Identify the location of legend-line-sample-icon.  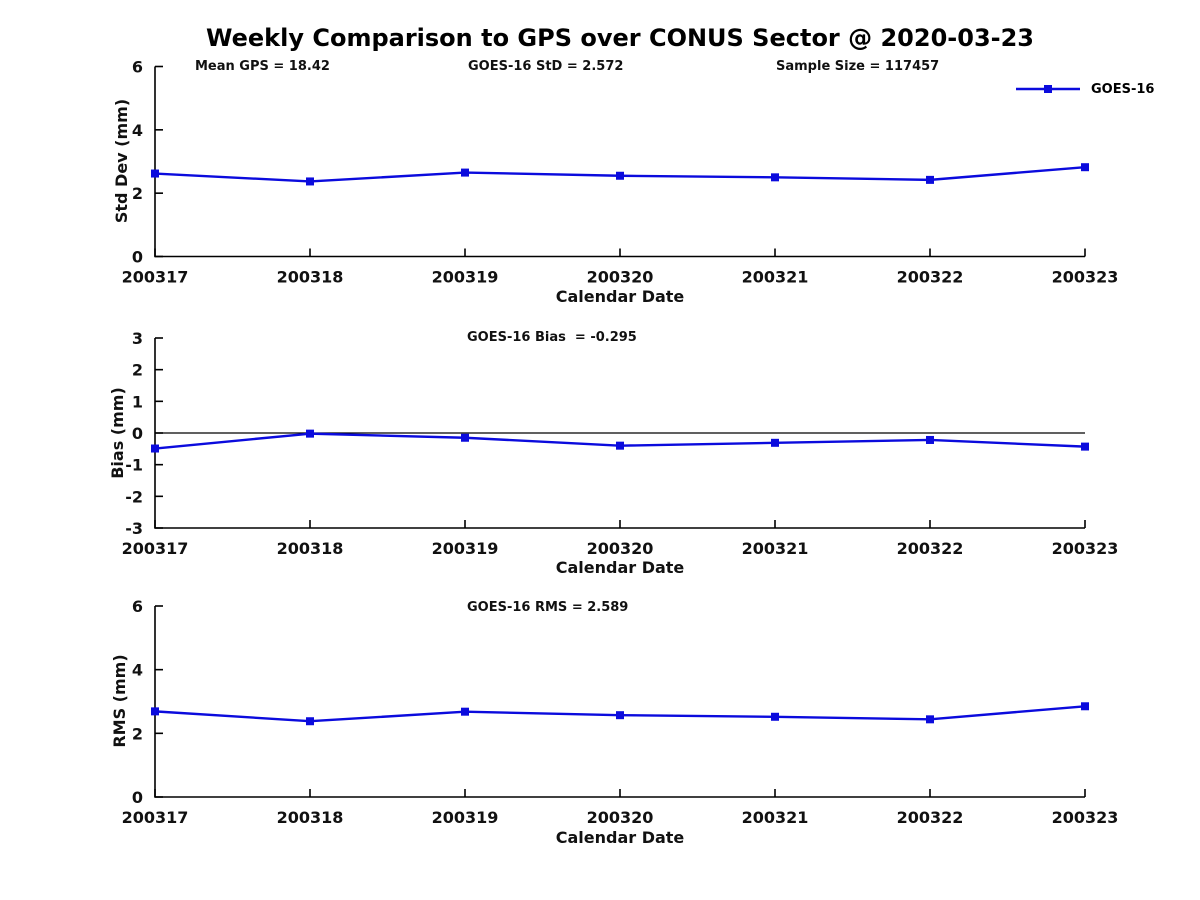
(1048, 89).